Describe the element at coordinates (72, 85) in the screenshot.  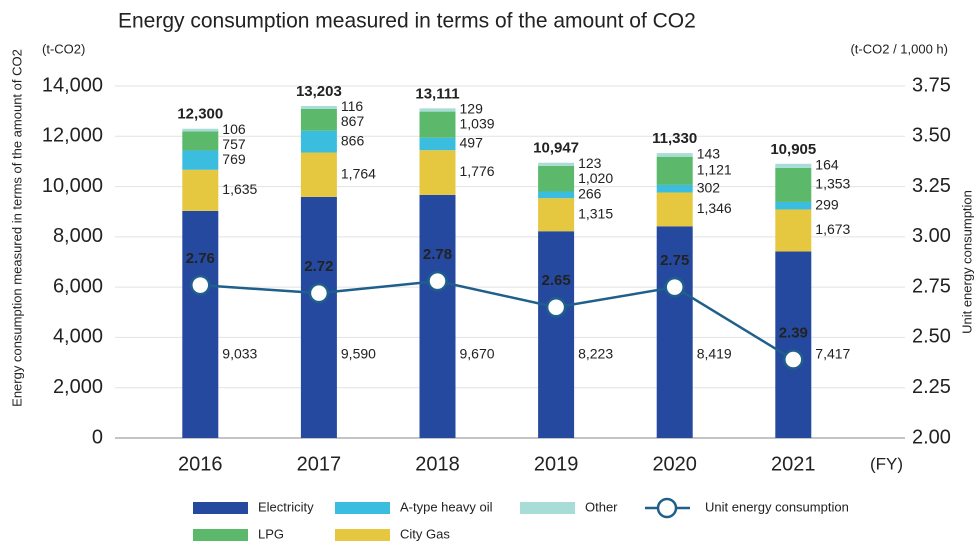
I see `y-tick-label: 14,000` at that location.